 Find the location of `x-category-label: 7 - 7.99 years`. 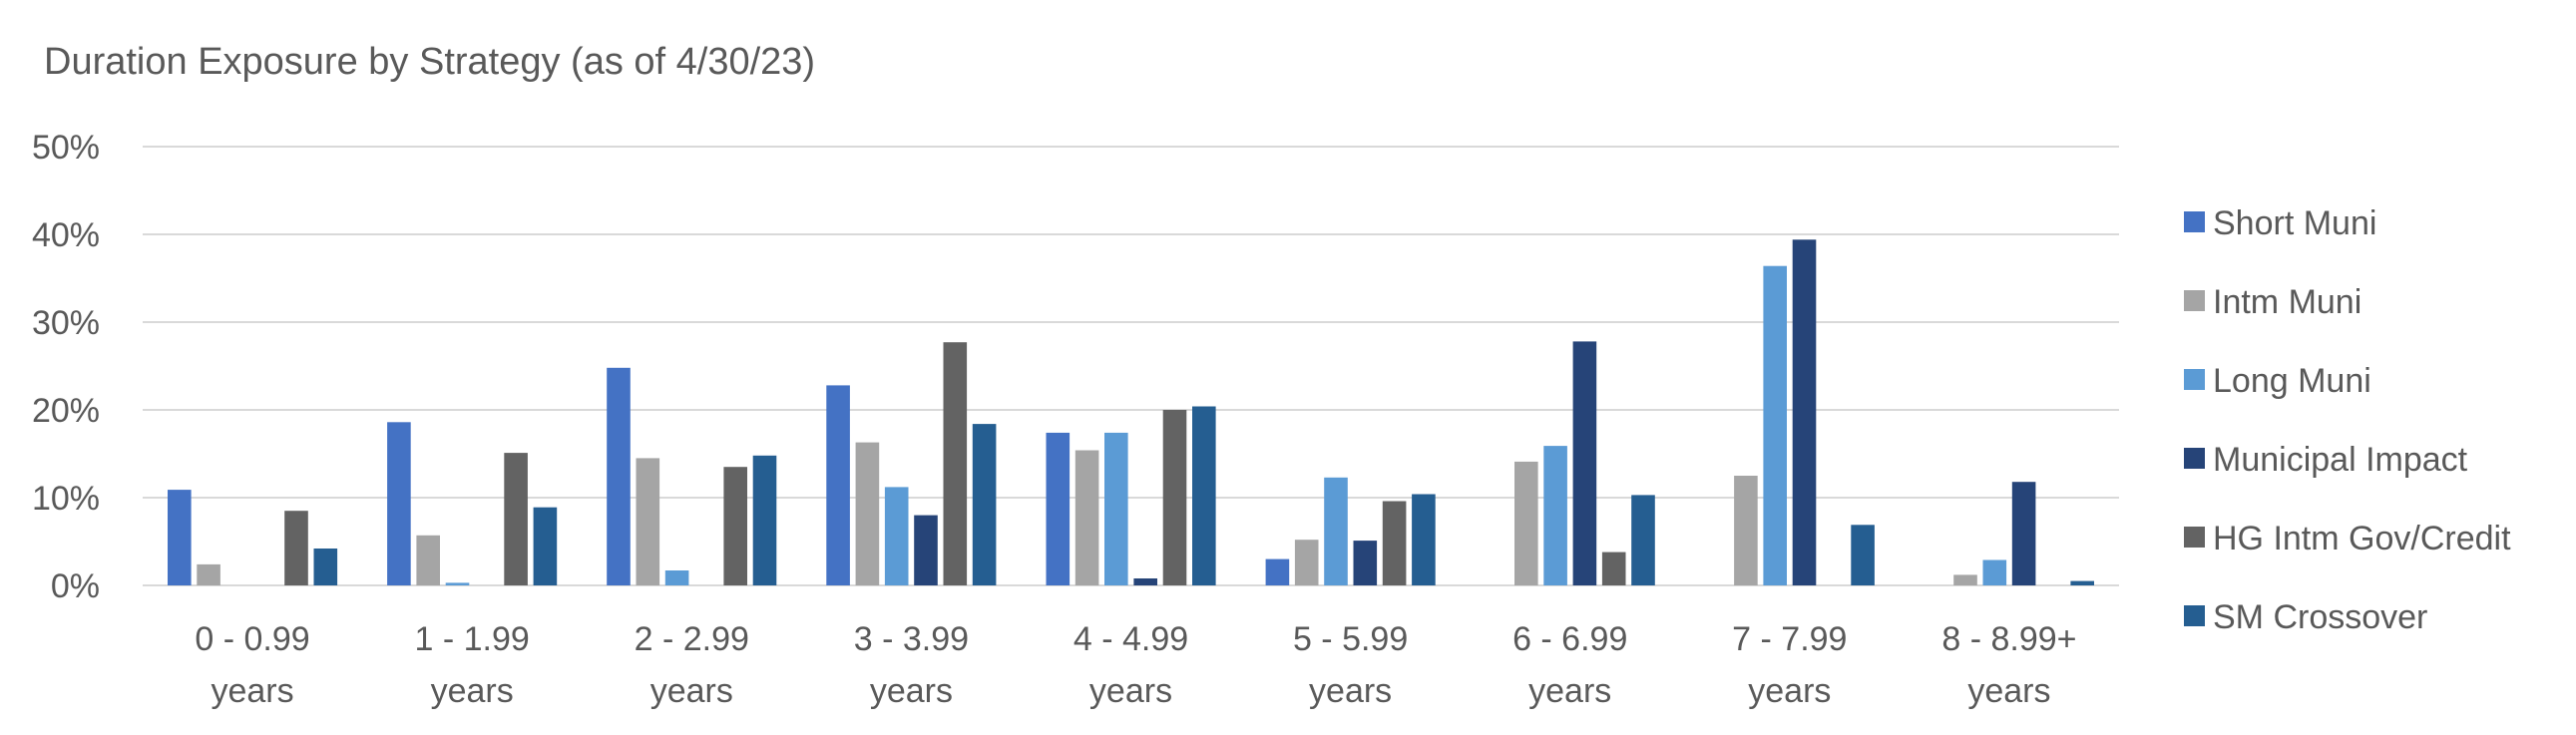

x-category-label: 7 - 7.99 years is located at coordinates (1789, 665).